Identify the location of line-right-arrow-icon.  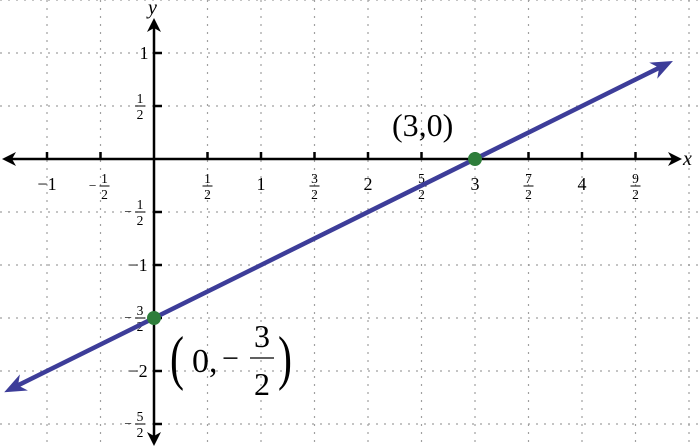
(661, 69).